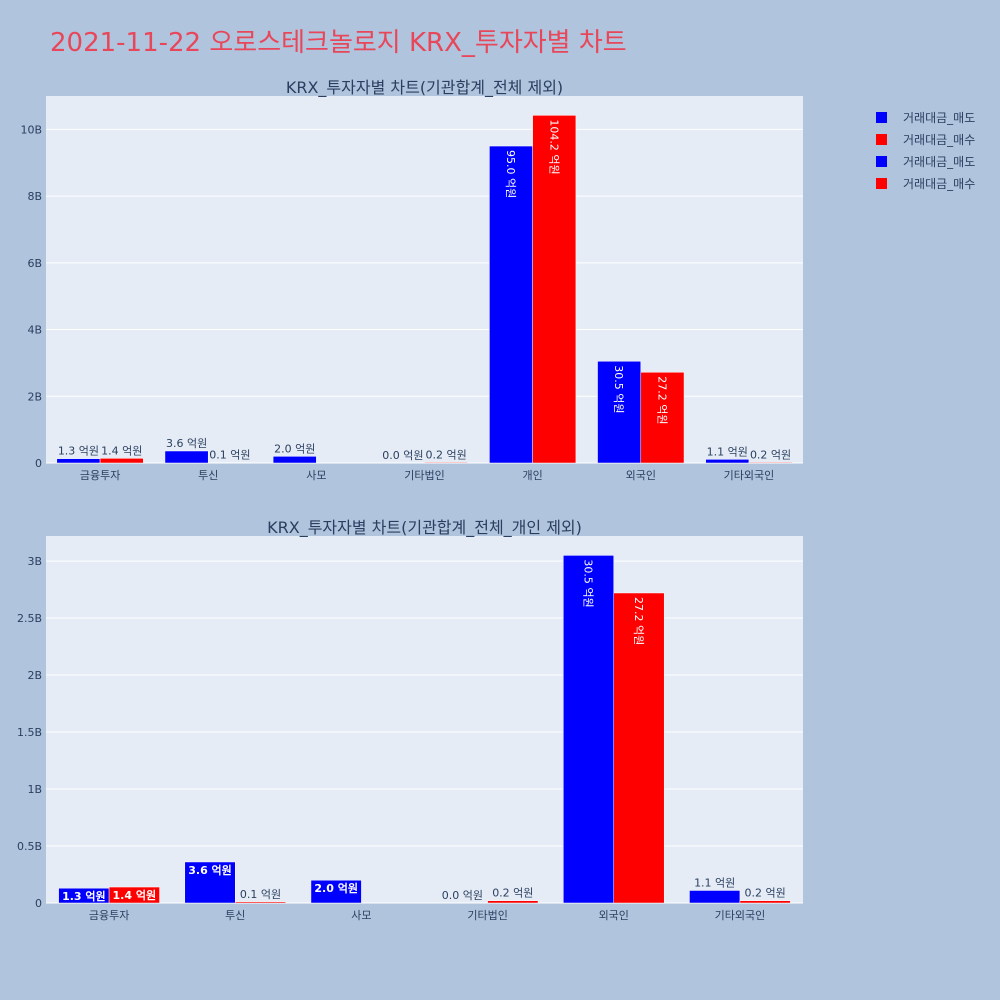 The height and width of the screenshot is (1000, 1000). What do you see at coordinates (553, 146) in the screenshot?
I see `data-label: 104.2 억원` at bounding box center [553, 146].